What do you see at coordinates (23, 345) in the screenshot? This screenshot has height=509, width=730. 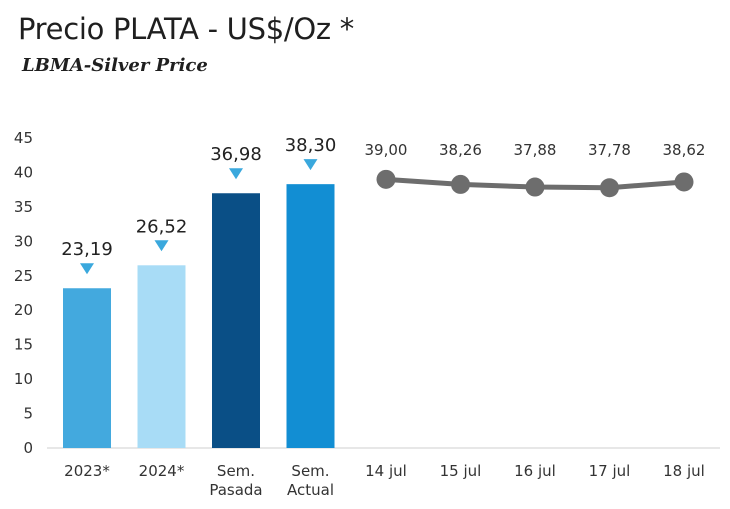 I see `y-tick-label: 15` at bounding box center [23, 345].